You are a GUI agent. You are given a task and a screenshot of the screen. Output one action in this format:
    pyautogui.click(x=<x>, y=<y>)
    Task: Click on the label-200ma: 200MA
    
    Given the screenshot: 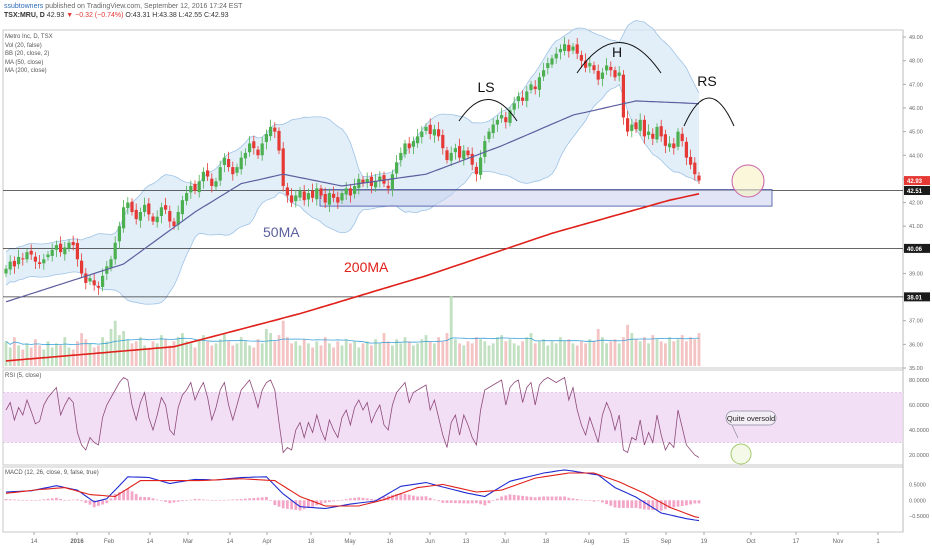 What is the action you would take?
    pyautogui.click(x=366, y=267)
    